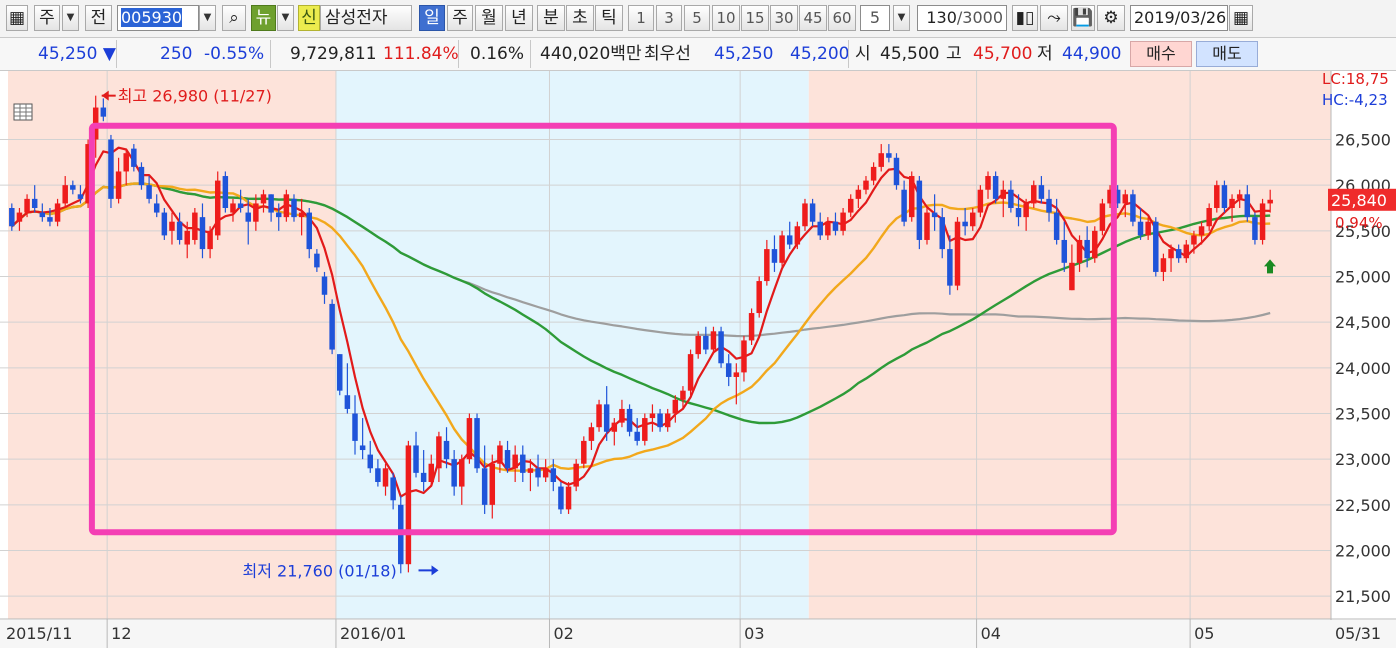 This screenshot has height=648, width=1396. I want to click on calendar-icon: ▦, so click(1241, 18).